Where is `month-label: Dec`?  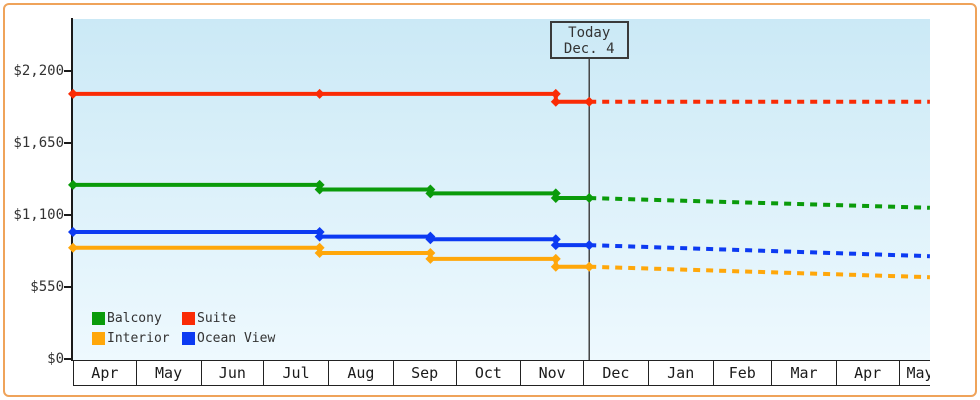 month-label: Dec is located at coordinates (616, 373).